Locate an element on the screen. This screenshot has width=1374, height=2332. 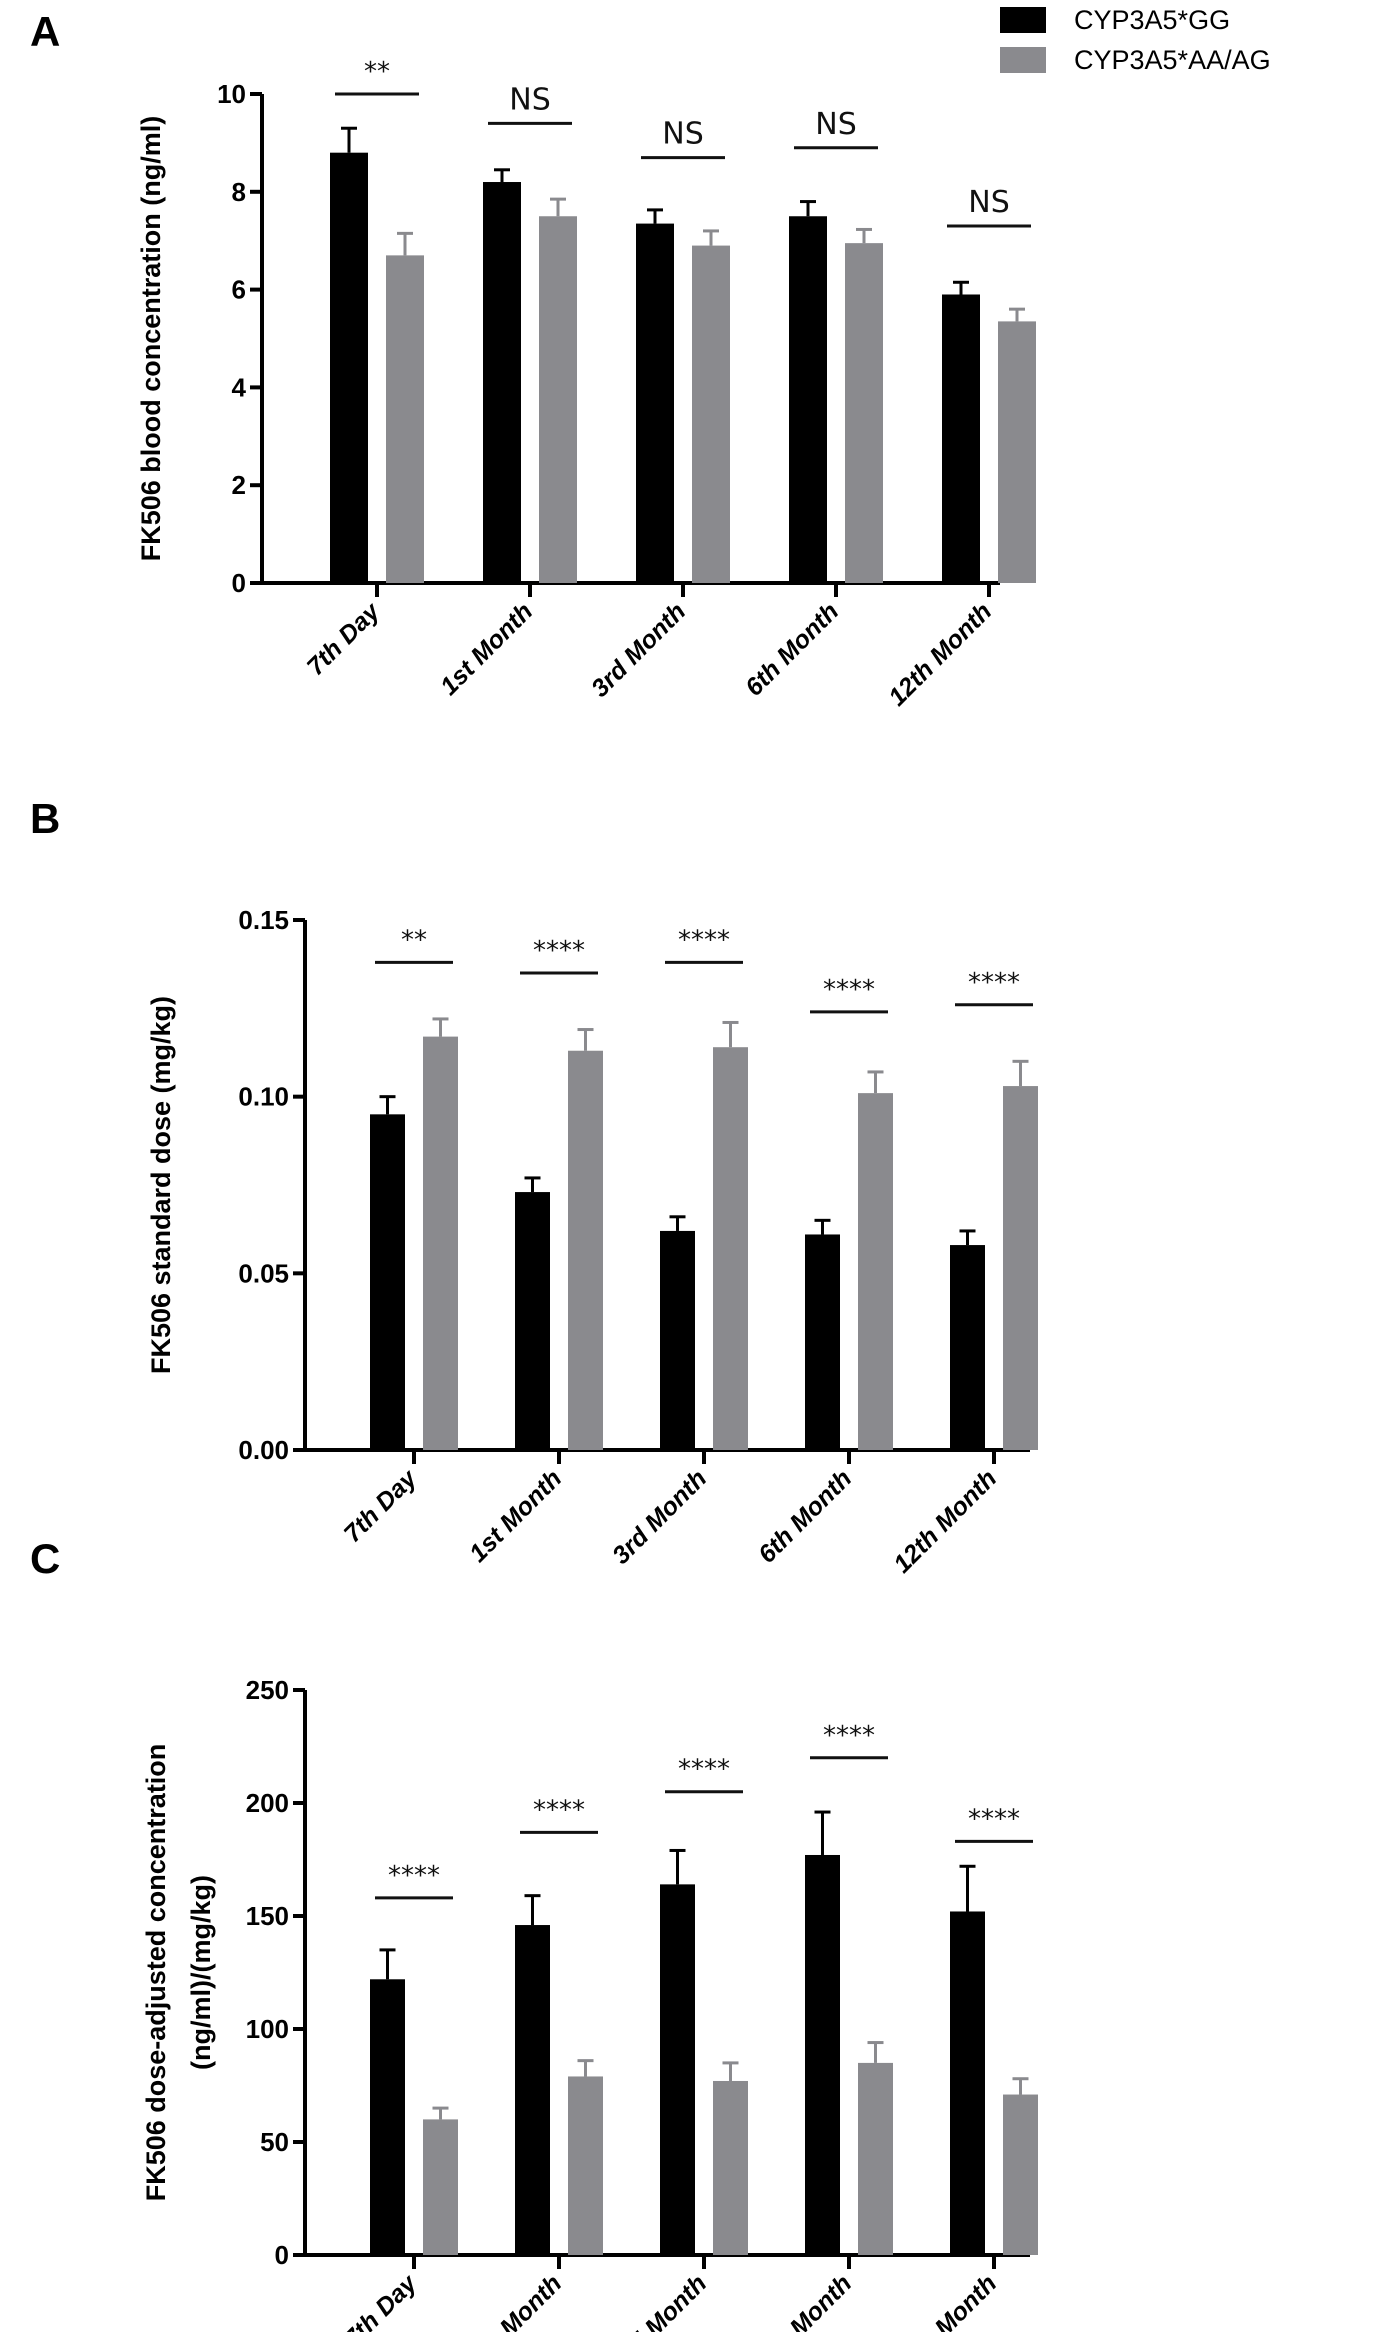
y-tick-label: 8 is located at coordinates (239, 192).